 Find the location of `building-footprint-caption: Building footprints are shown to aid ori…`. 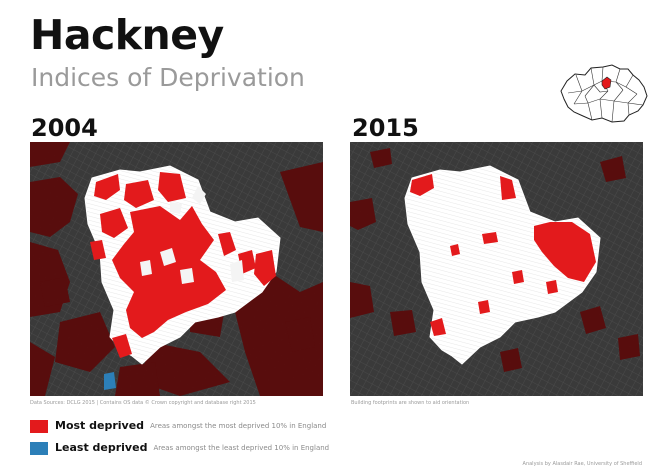

building-footprint-caption: Building footprints are shown to aid ori… is located at coordinates (410, 403).